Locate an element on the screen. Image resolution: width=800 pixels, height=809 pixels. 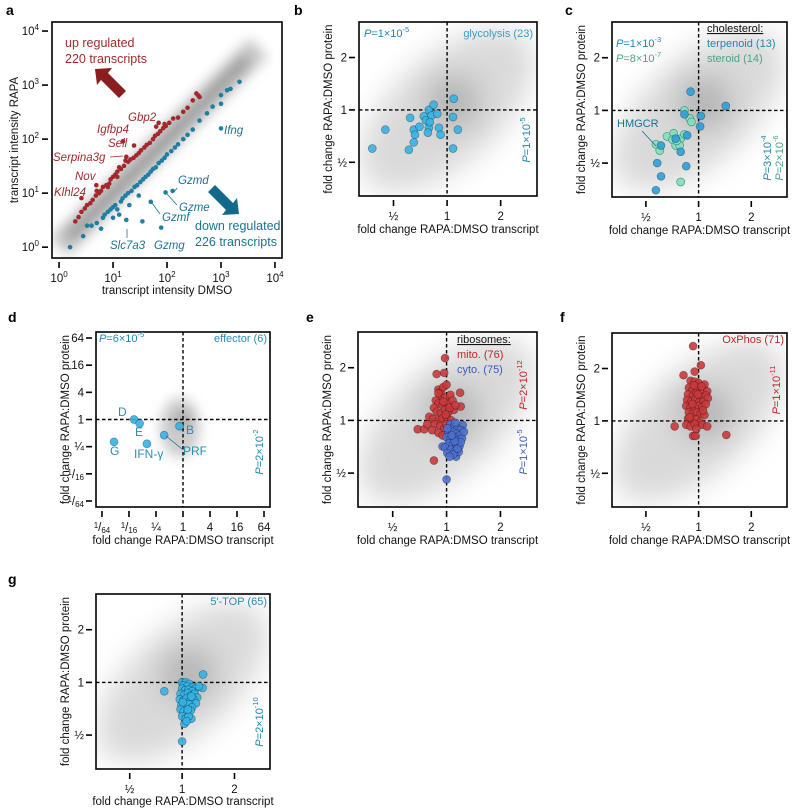
p-value-mantissa: =1×10 is located at coordinates (527, 139).